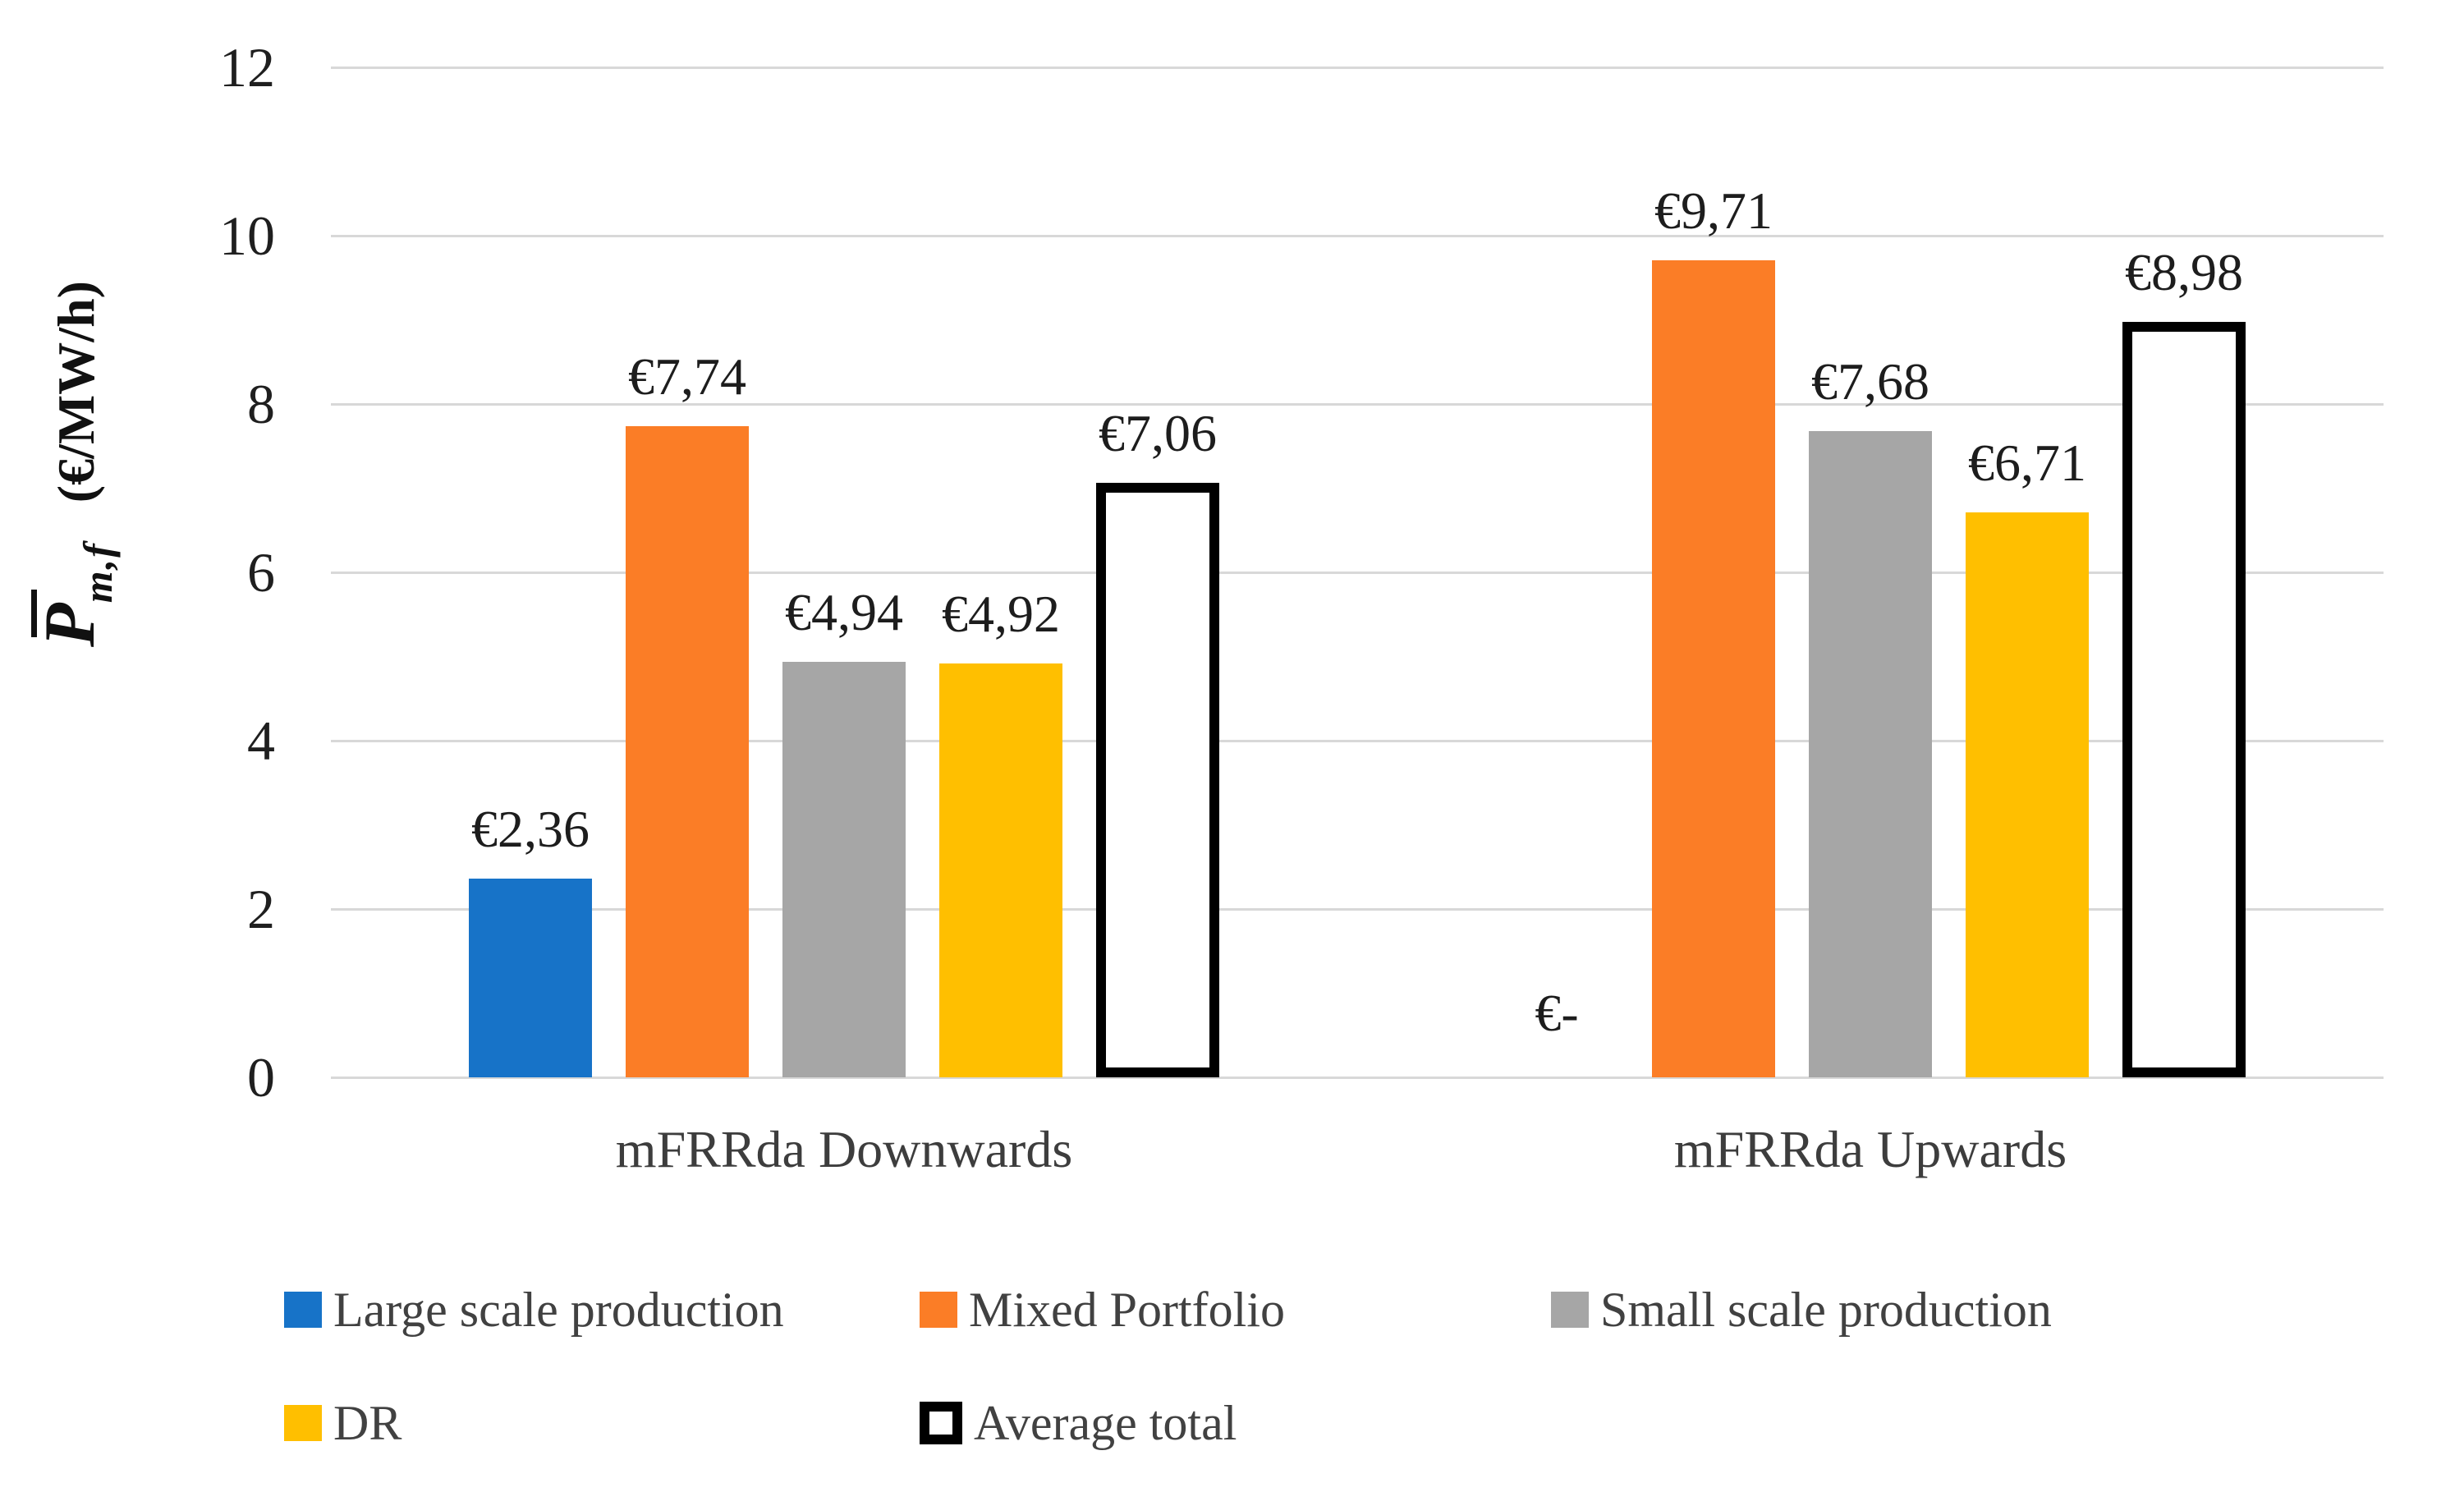  I want to click on y-tick-12: 12, so click(247, 67).